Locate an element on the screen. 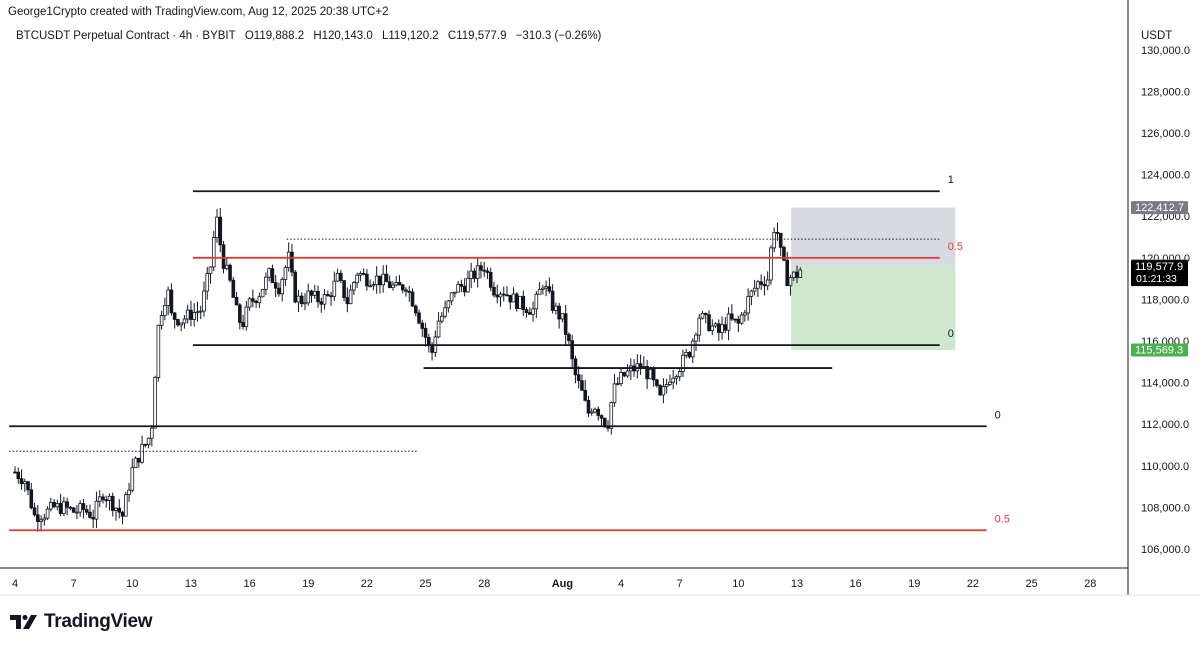 The width and height of the screenshot is (1200, 646). price-tick-label: 112,000.0 is located at coordinates (1165, 425).